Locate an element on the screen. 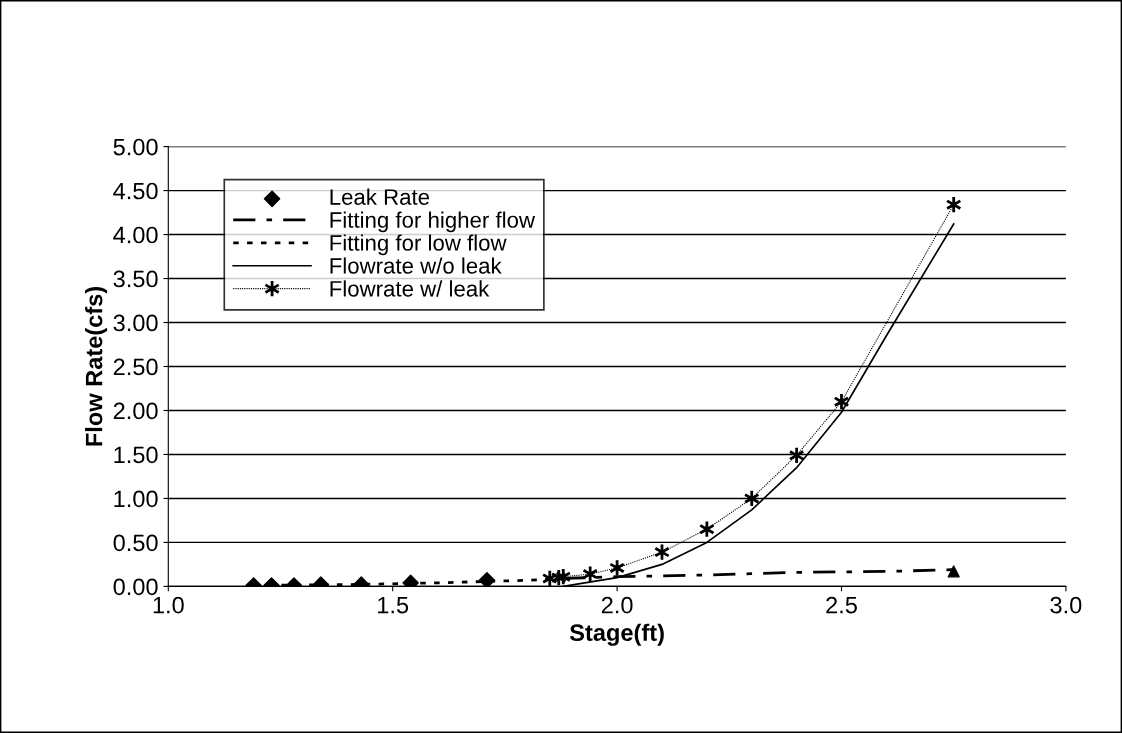  y-tick-label: 2.50 is located at coordinates (135, 367).